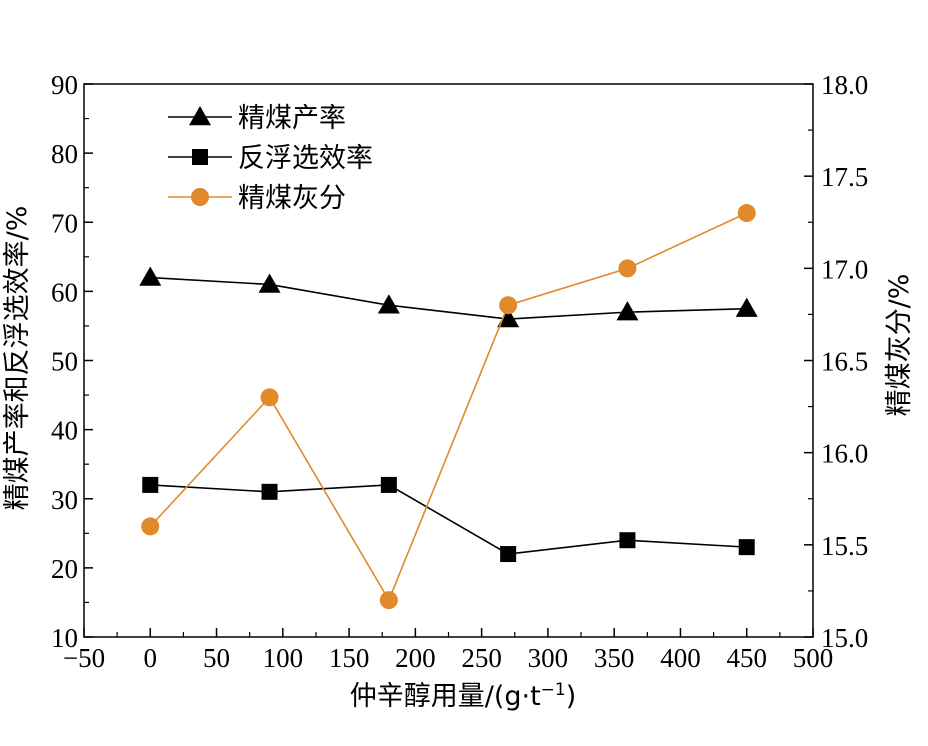 Image resolution: width=928 pixels, height=746 pixels. What do you see at coordinates (64, 500) in the screenshot?
I see `y-left-tick-label: 30` at bounding box center [64, 500].